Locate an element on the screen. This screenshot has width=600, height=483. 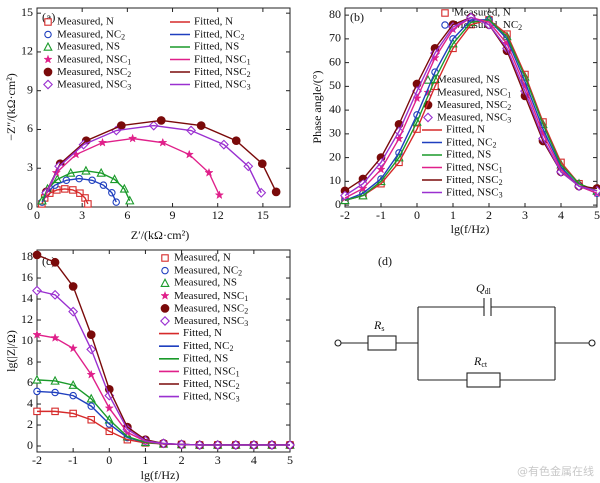
x-tick-label: 9 is located at coordinates (173, 215).